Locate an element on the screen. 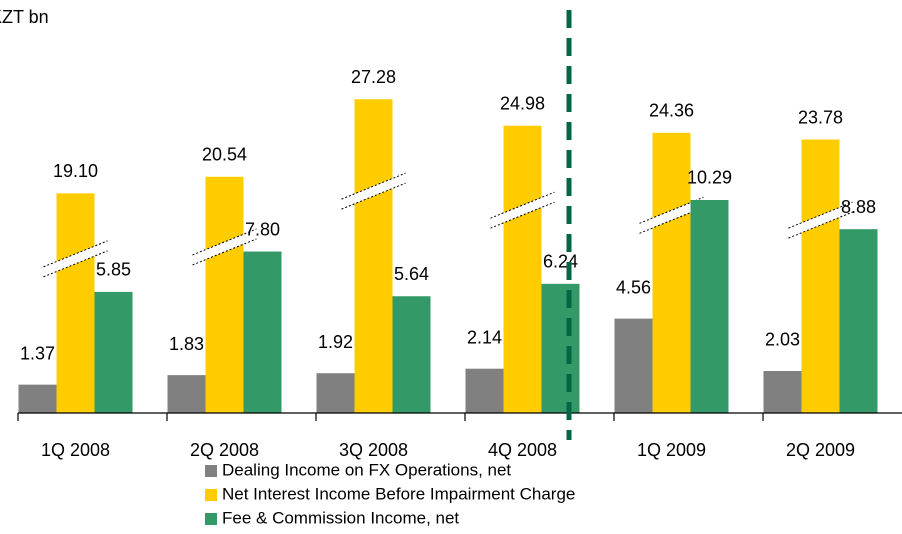 The height and width of the screenshot is (534, 902). unit-label: KZT bn is located at coordinates (24, 17).